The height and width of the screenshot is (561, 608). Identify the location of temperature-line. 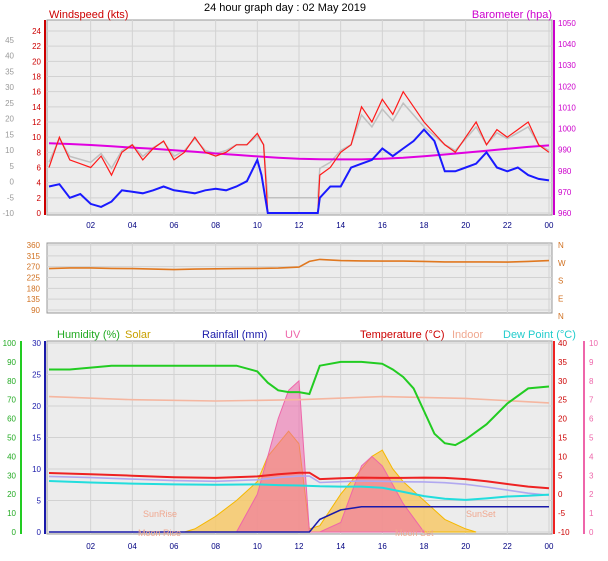
(299, 480).